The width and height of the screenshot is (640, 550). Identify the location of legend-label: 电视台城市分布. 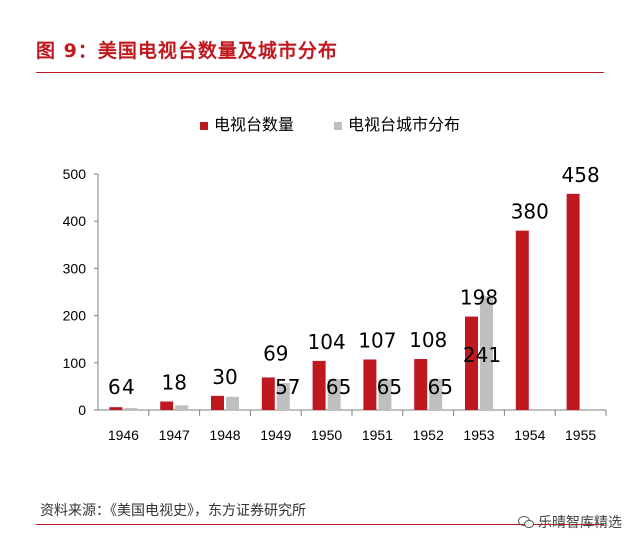
(404, 124).